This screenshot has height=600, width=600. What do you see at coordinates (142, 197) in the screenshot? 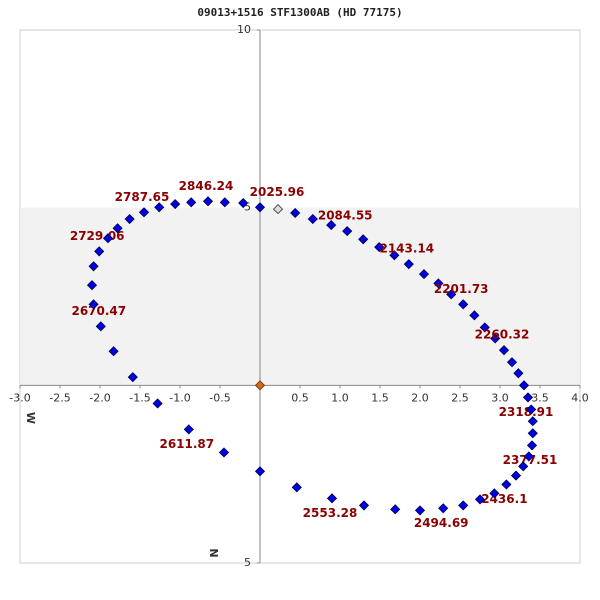
I see `epoch-label: 2787.65` at bounding box center [142, 197].